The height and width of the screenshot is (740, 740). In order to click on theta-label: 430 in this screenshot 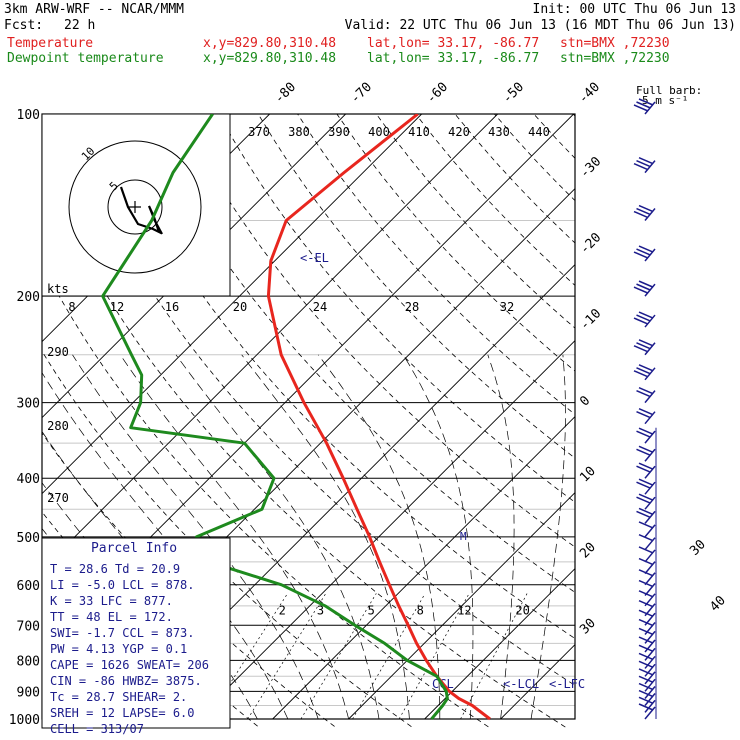, I will do `click(499, 132)`.